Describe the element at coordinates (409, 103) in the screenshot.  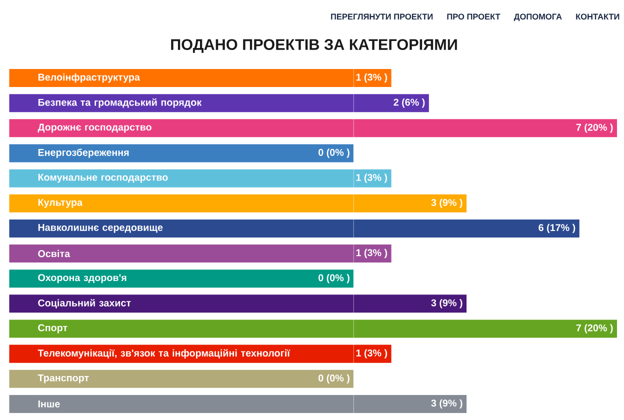
I see `data-label: 2 (6% )` at that location.